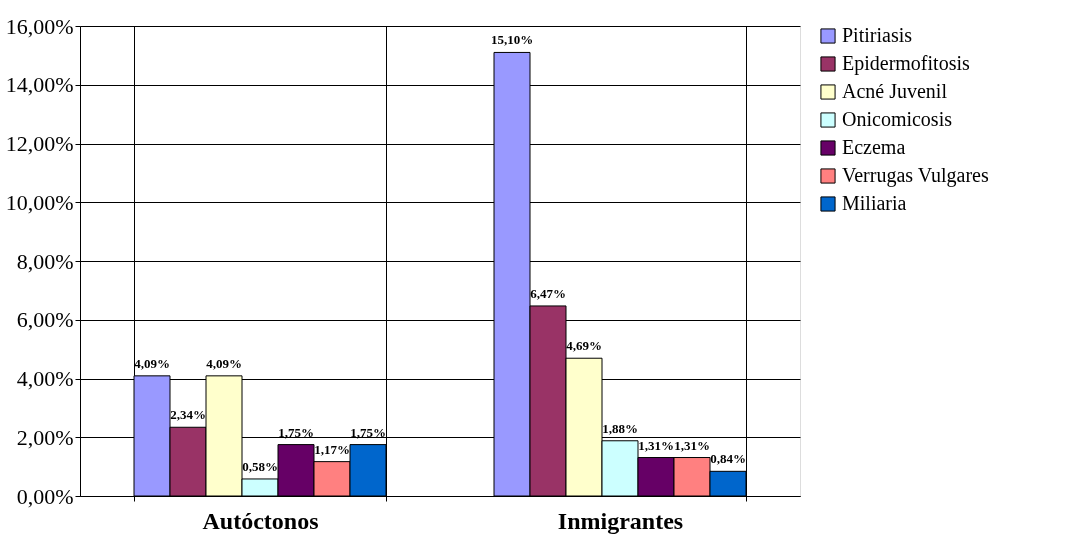 The width and height of the screenshot is (1070, 550). What do you see at coordinates (188, 415) in the screenshot?
I see `data-label: 2,34%` at bounding box center [188, 415].